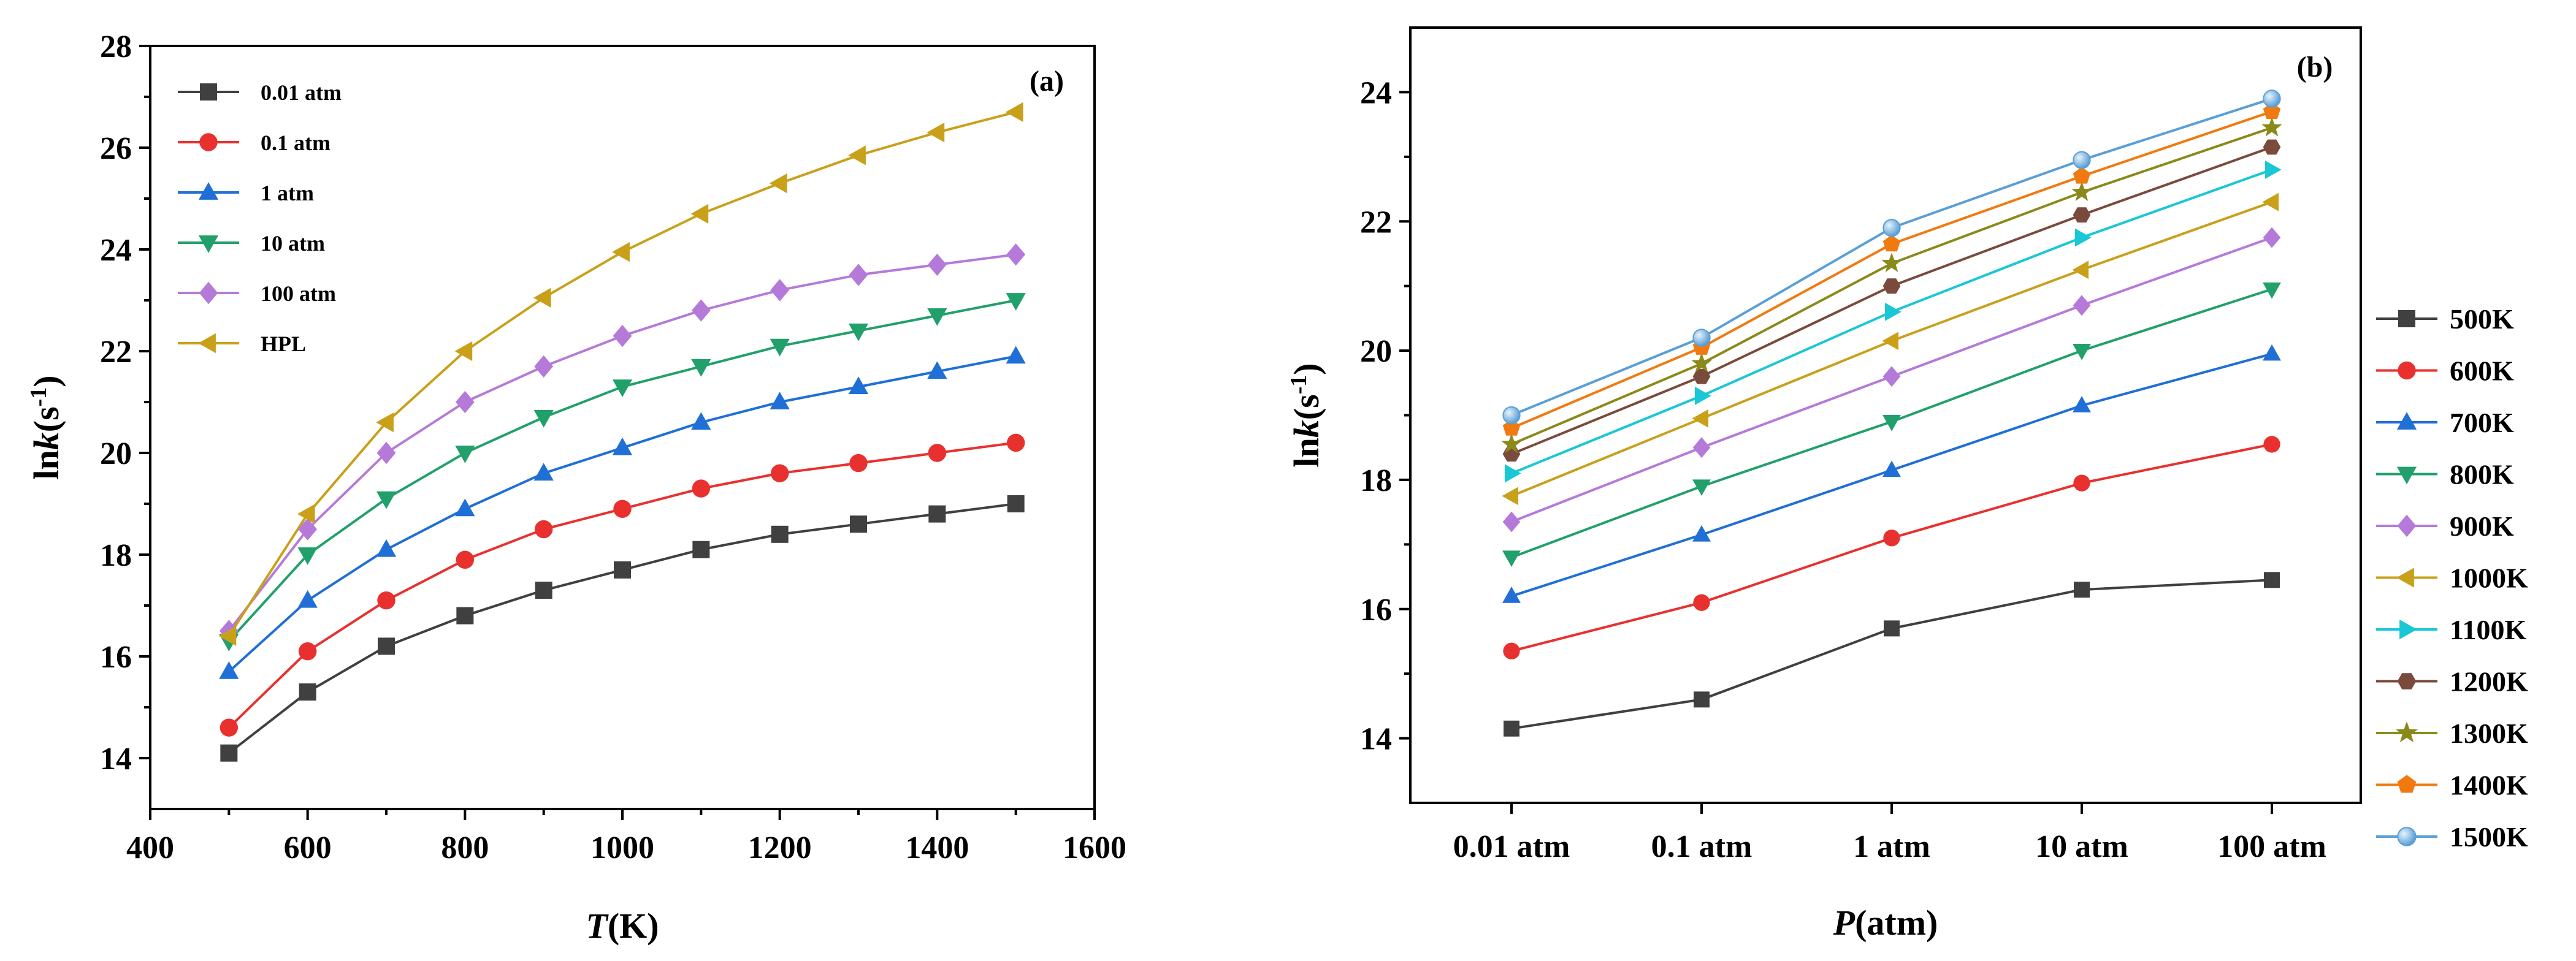 Image resolution: width=2576 pixels, height=961 pixels. What do you see at coordinates (1511, 846) in the screenshot?
I see `x-tick-label-b: 0.01 atm` at bounding box center [1511, 846].